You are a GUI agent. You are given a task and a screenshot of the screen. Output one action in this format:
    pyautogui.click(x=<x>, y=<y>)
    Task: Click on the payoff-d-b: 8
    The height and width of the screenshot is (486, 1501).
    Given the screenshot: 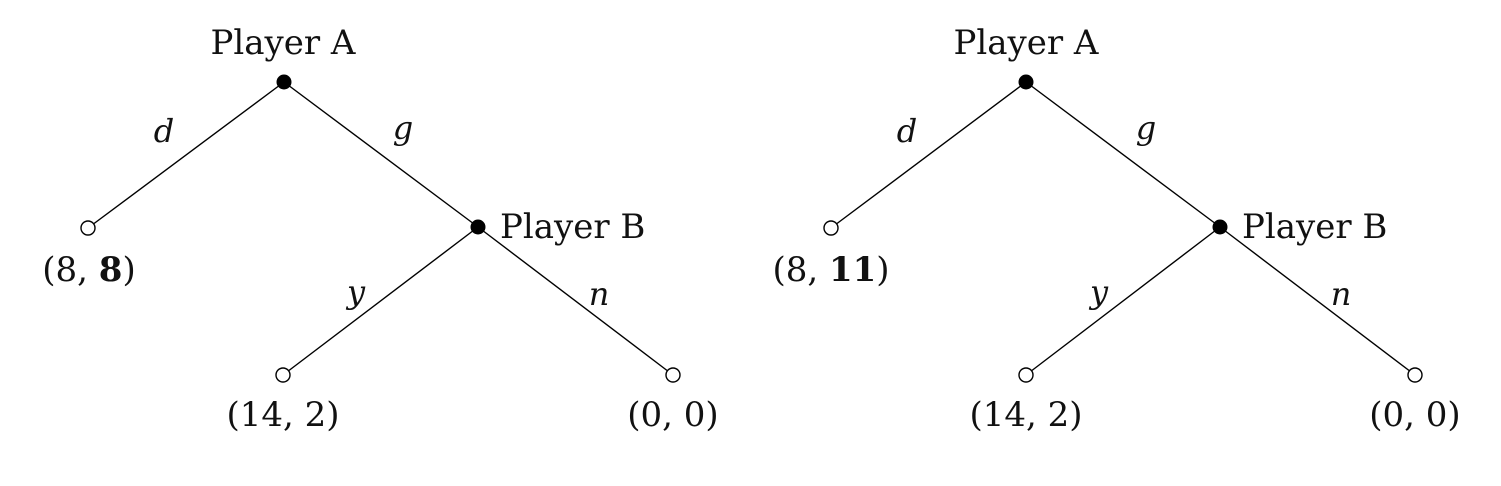 What is the action you would take?
    pyautogui.click(x=111, y=270)
    